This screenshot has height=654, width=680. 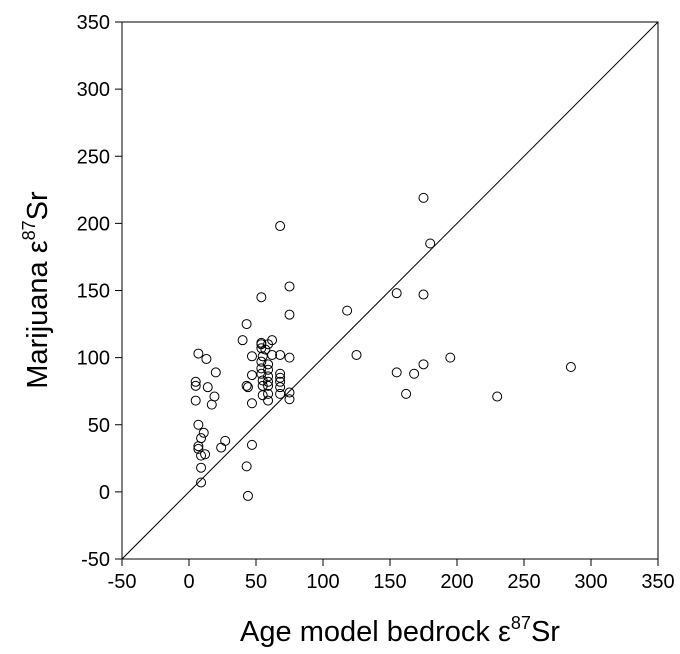 I want to click on y-axis-title: Marijuana ε87Sr, so click(x=36, y=290).